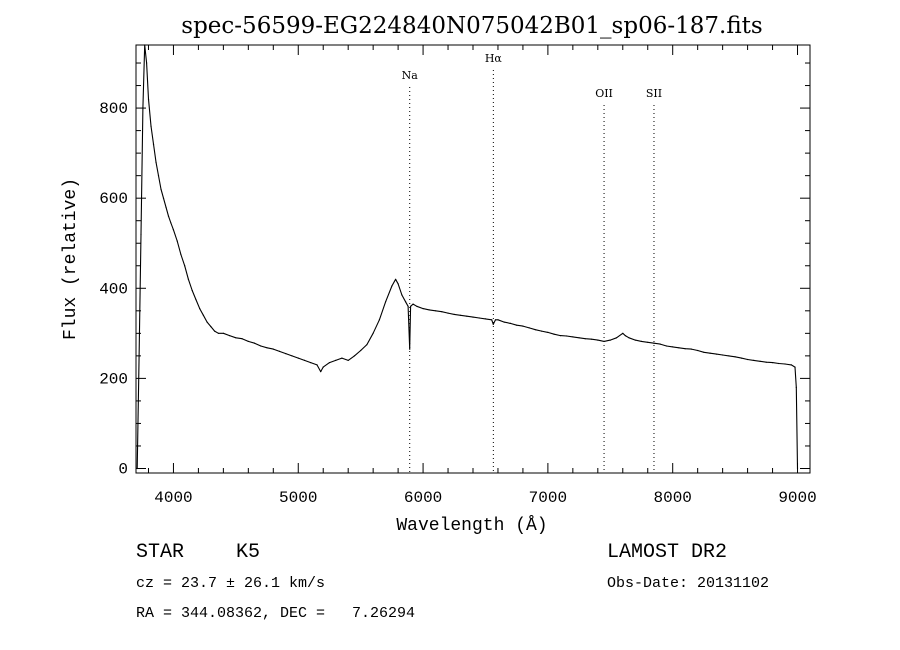  I want to click on spectral-line-label: OII, so click(604, 93).